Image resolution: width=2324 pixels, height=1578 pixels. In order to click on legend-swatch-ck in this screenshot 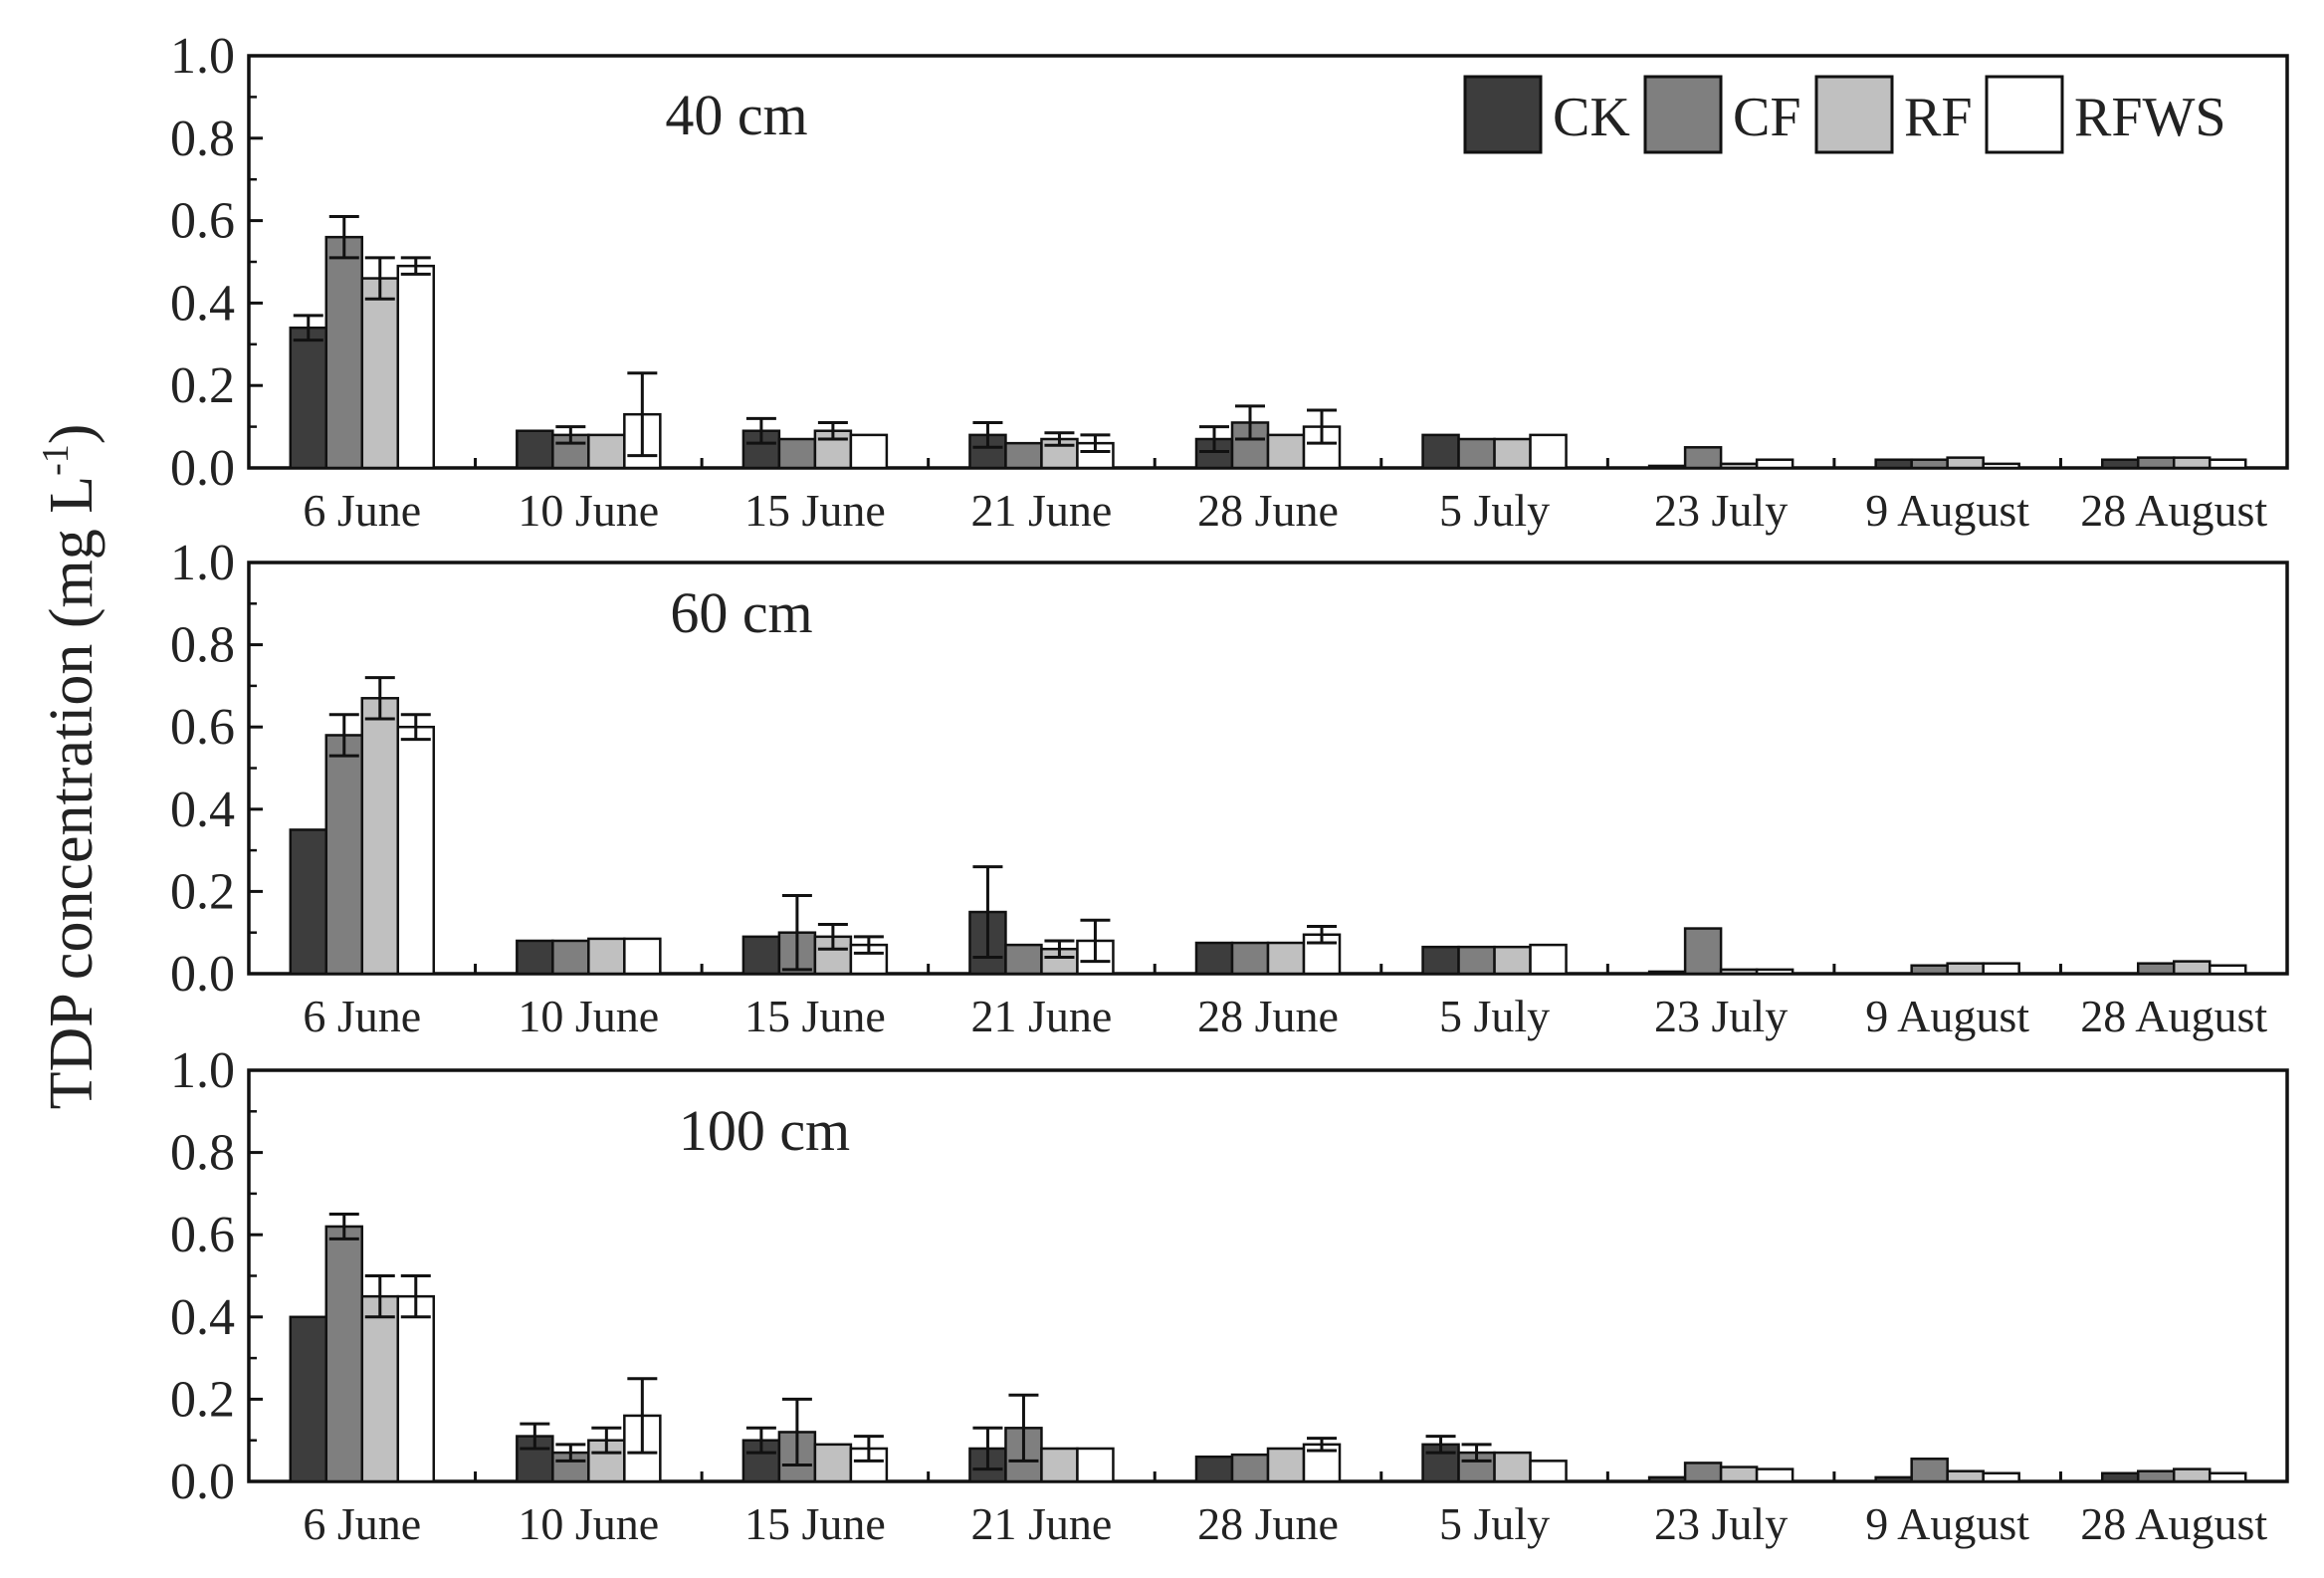, I will do `click(1503, 114)`.